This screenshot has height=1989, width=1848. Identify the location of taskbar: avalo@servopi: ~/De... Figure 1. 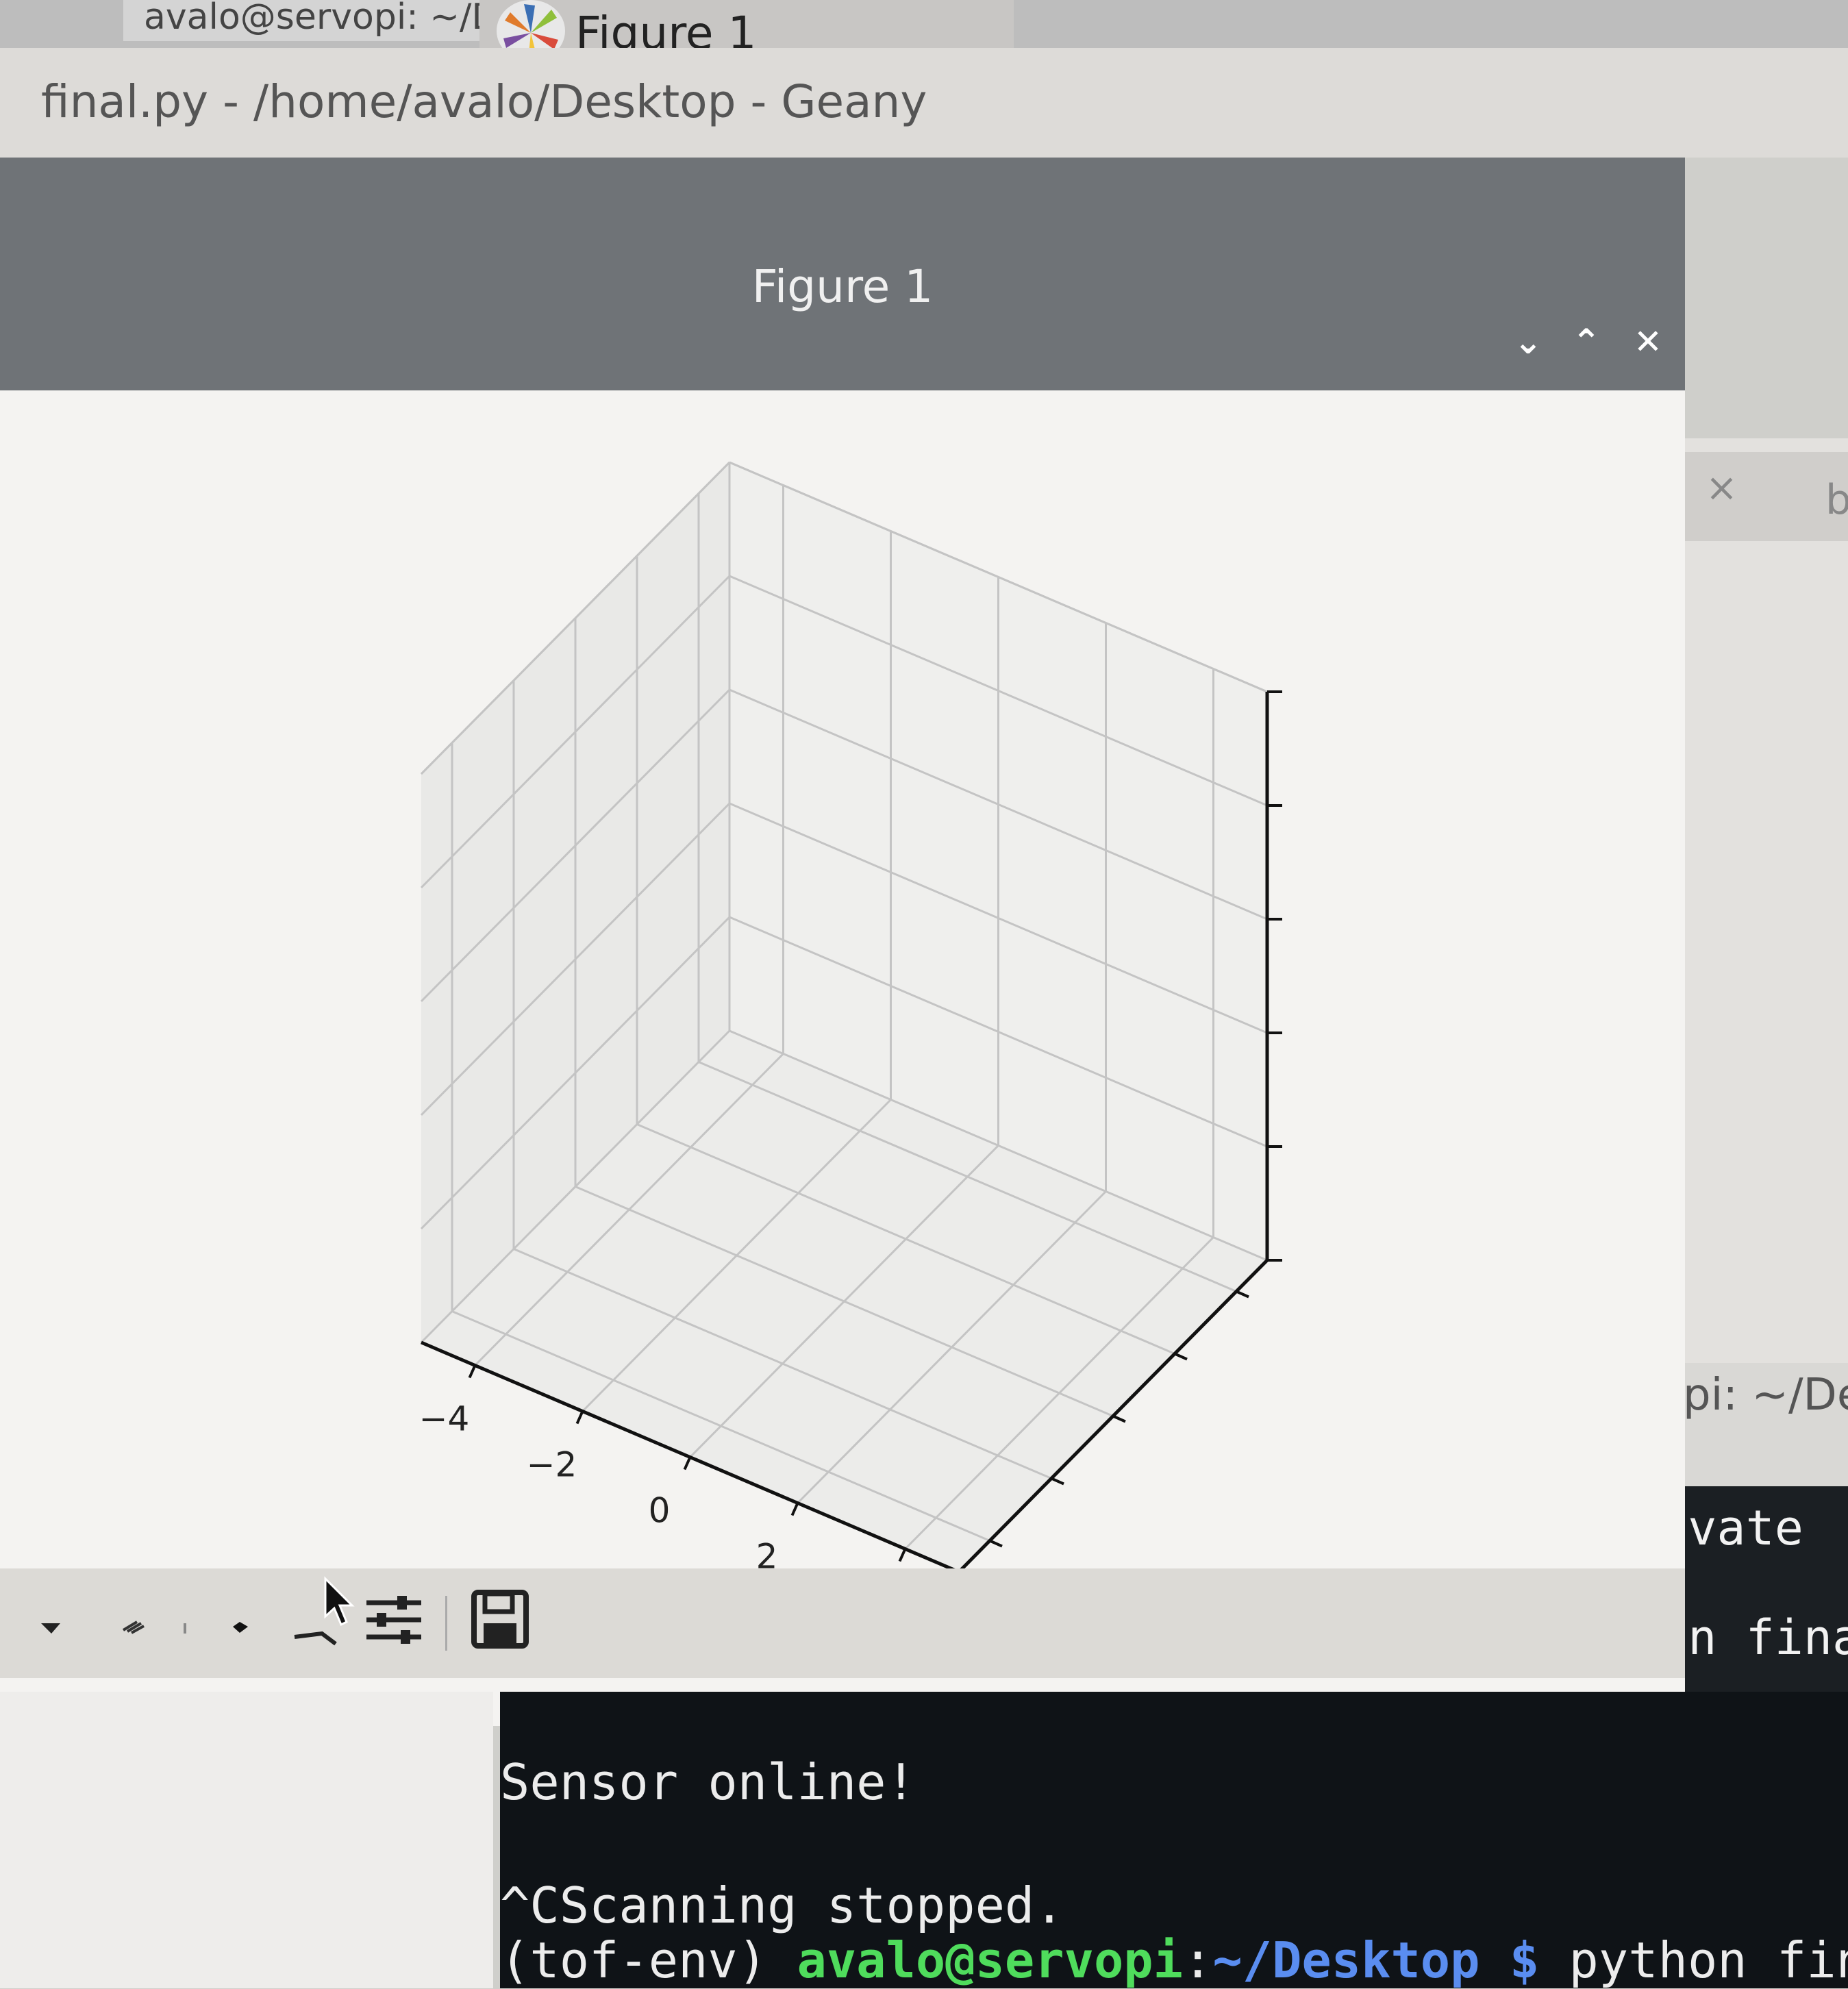
(924, 55).